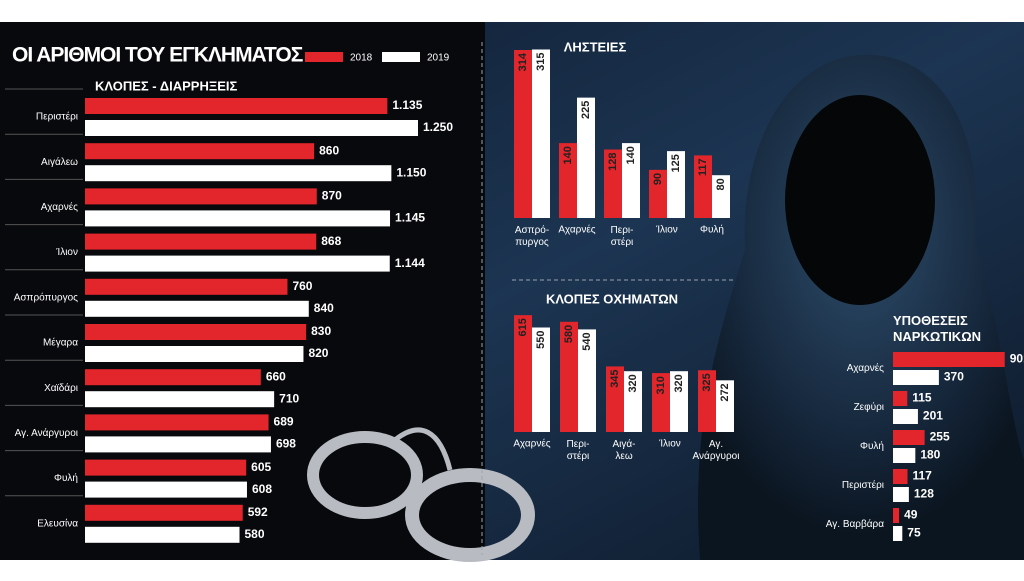 The width and height of the screenshot is (1024, 581). I want to click on value-label: 660, so click(276, 376).